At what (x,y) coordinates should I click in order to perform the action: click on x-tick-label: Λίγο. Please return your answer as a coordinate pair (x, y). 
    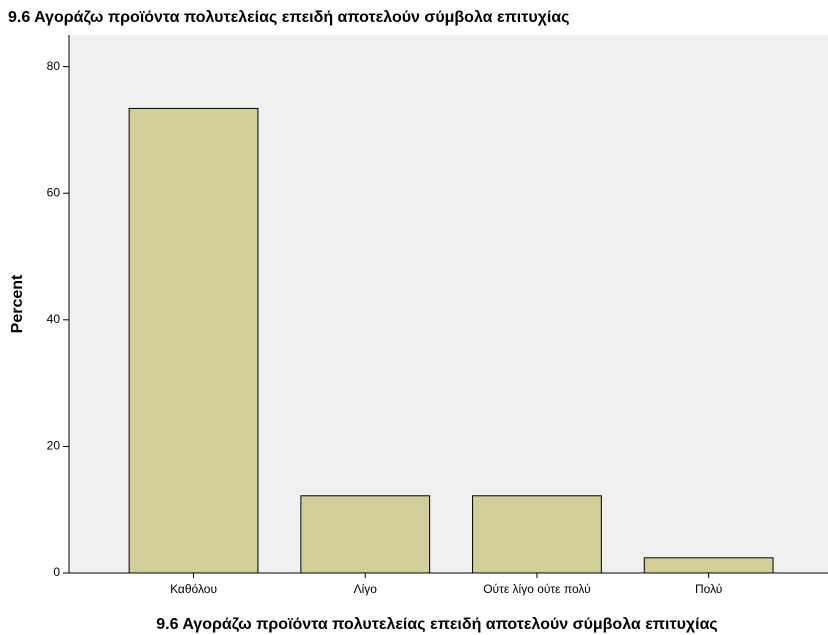
    Looking at the image, I should click on (366, 589).